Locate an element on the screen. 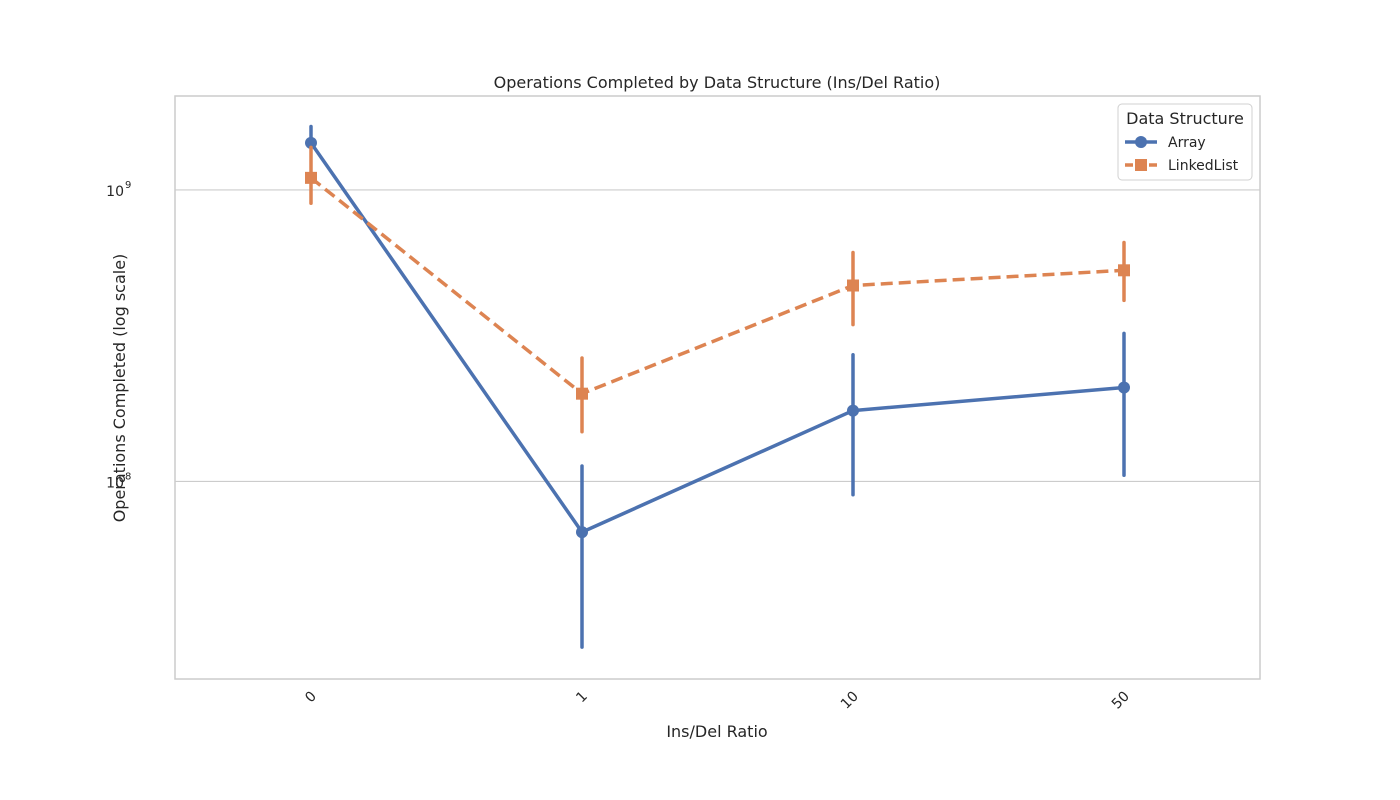 The width and height of the screenshot is (1400, 800). y-tick-exponent: 9 is located at coordinates (128, 185).